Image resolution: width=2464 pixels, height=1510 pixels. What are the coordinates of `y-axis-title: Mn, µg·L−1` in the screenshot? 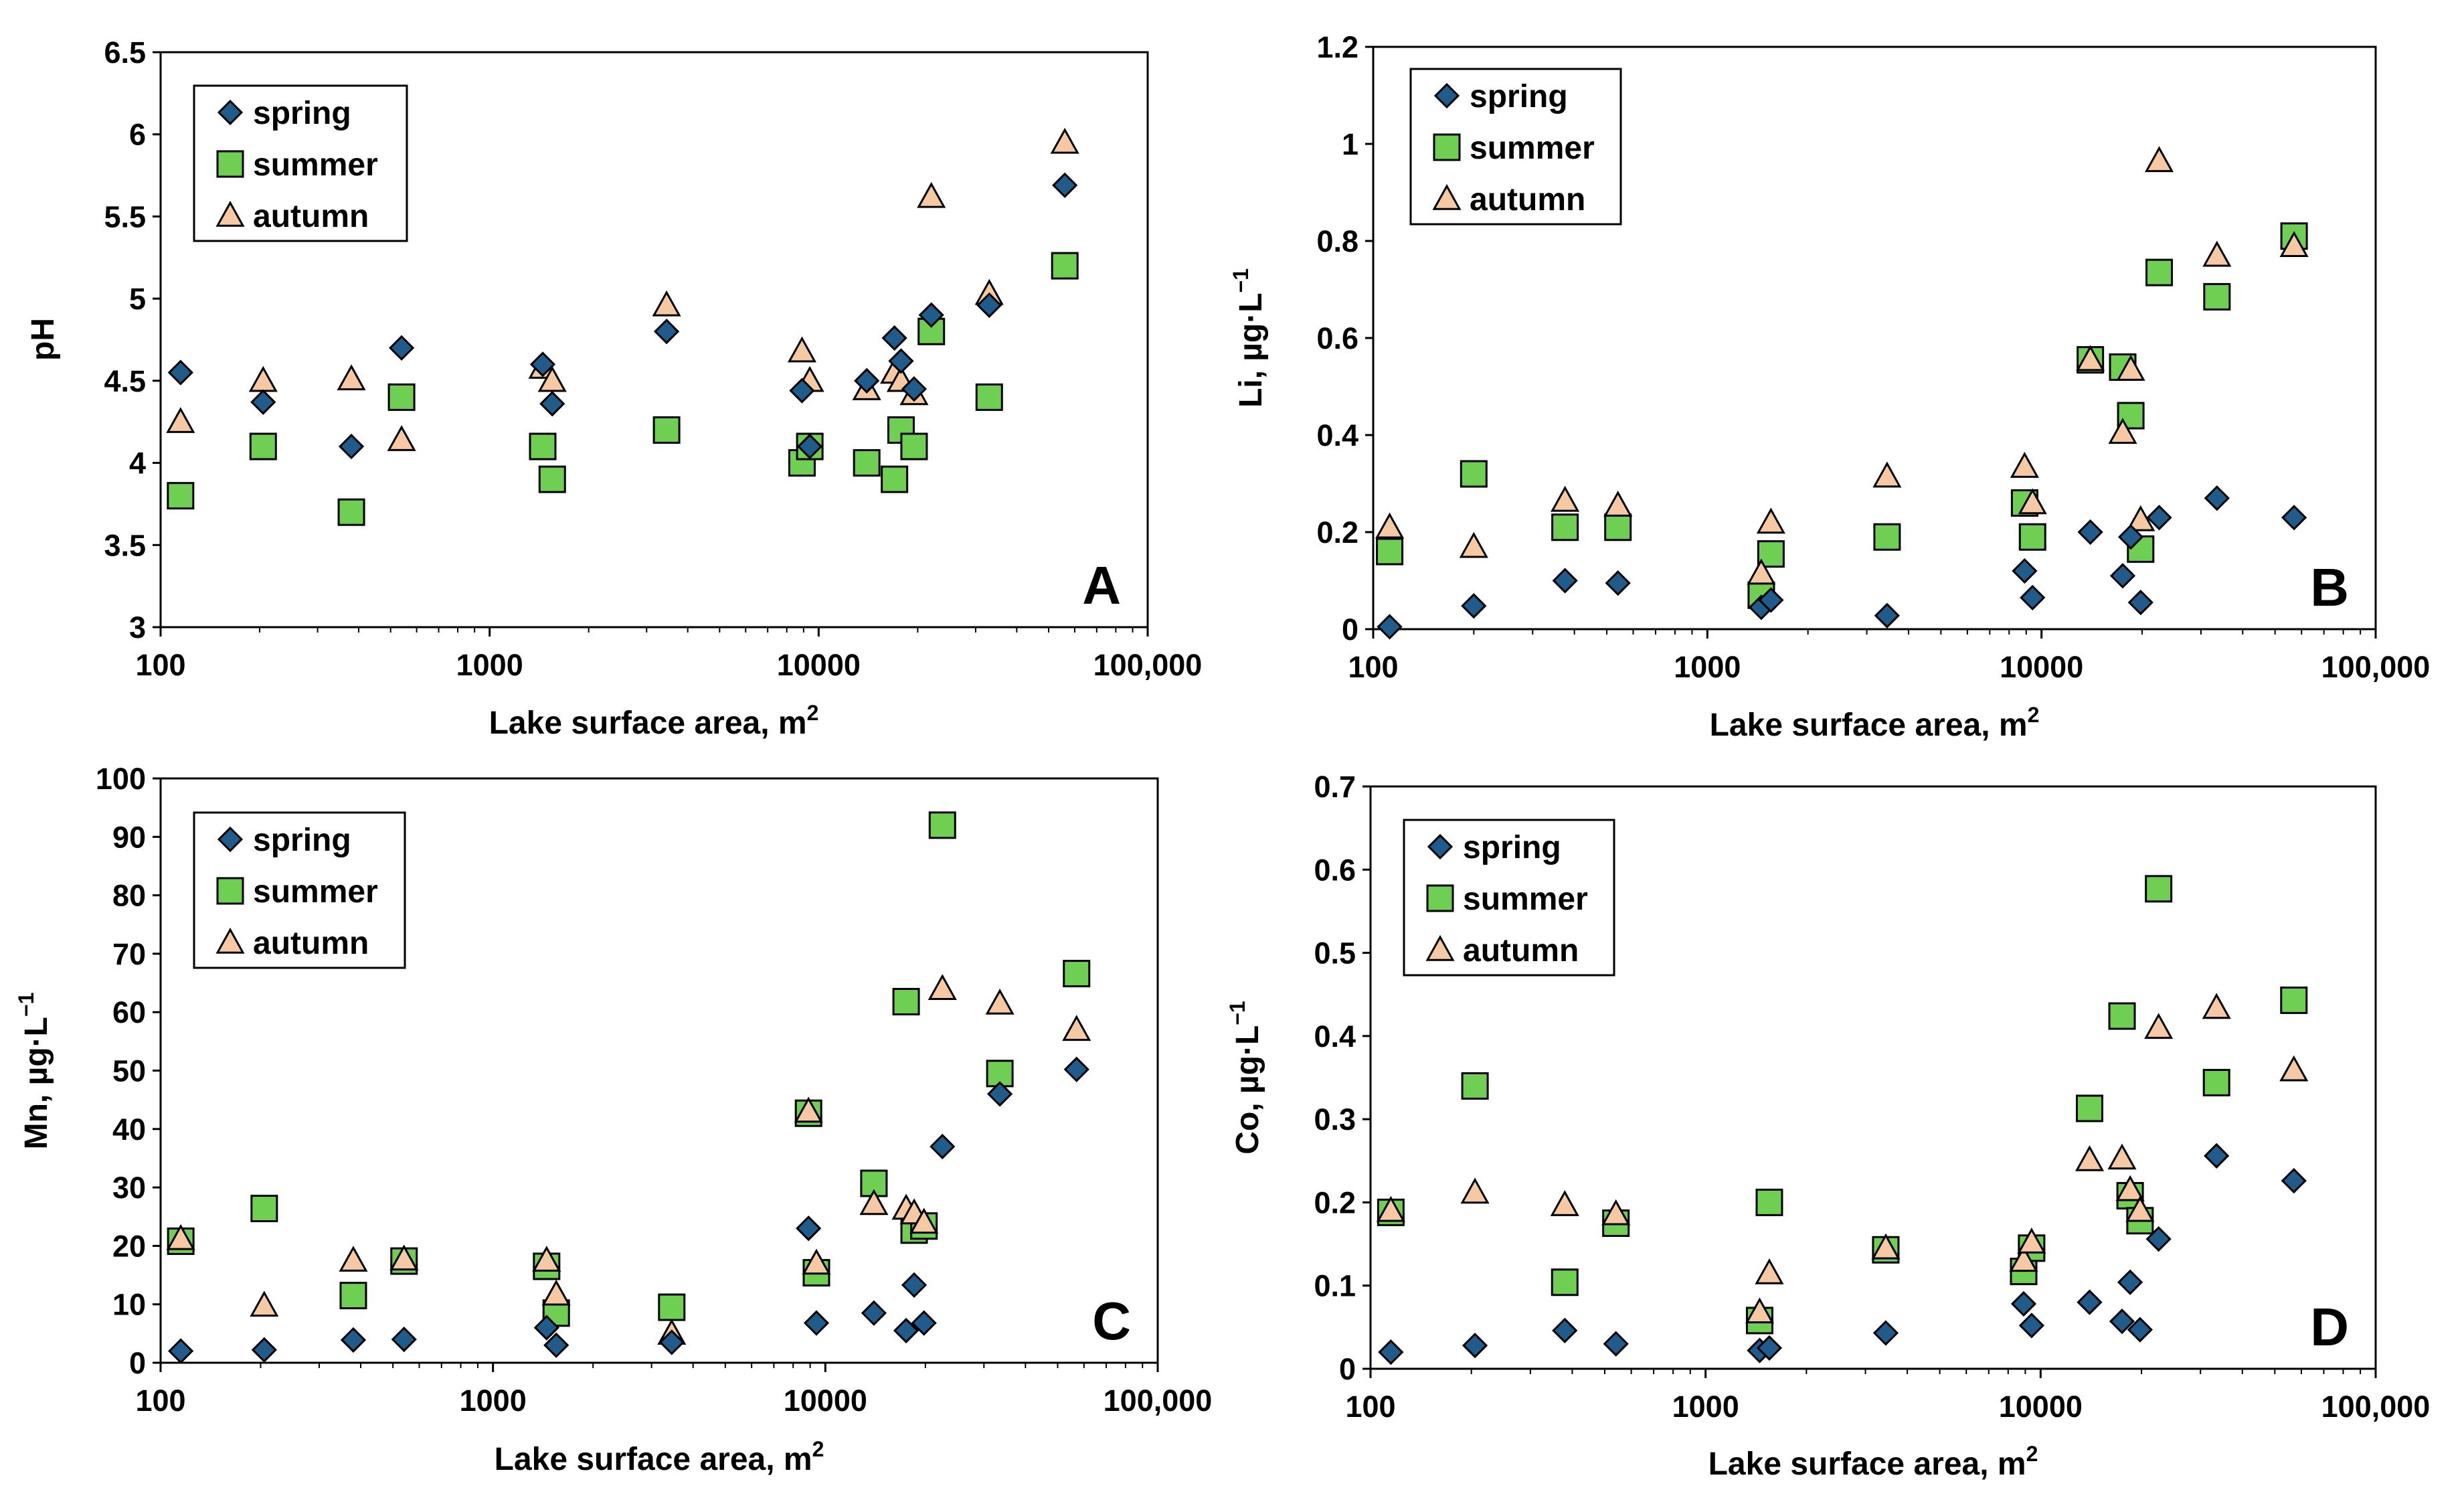 It's located at (34, 1071).